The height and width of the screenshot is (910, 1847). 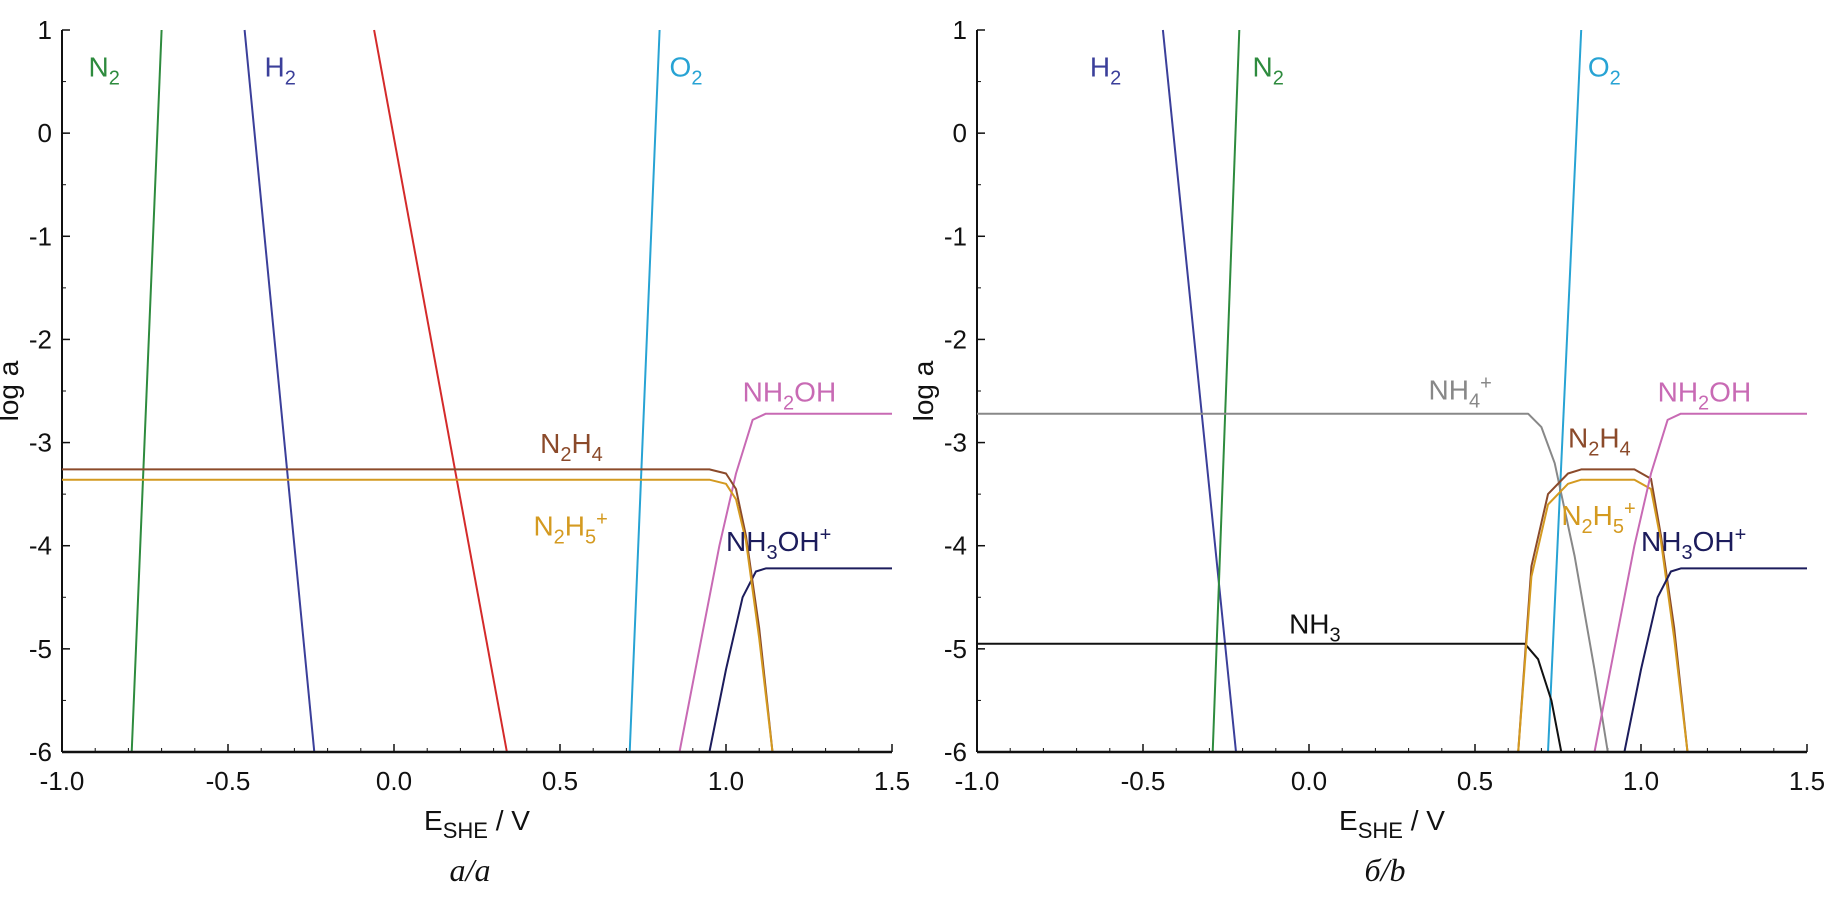 I want to click on series-line-nh4-, so click(x=1293, y=582).